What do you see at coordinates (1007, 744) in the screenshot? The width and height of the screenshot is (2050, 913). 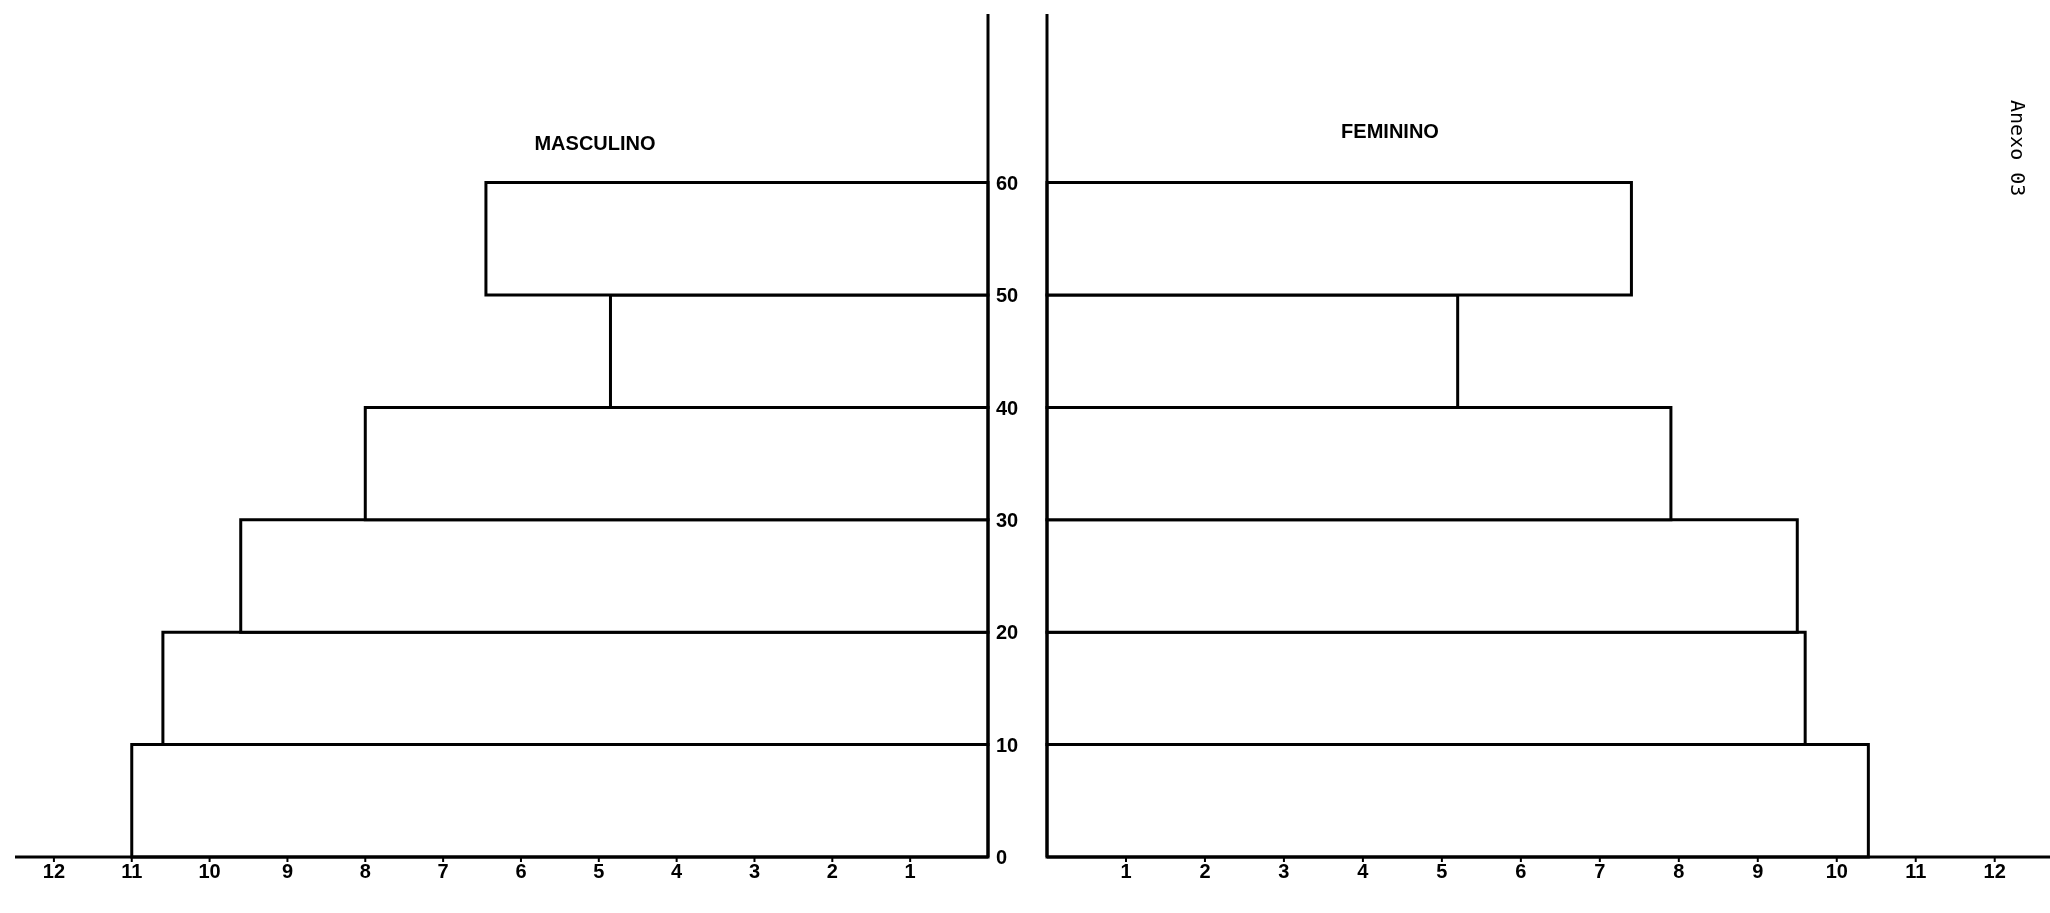 I see `y-tick-label: 10` at bounding box center [1007, 744].